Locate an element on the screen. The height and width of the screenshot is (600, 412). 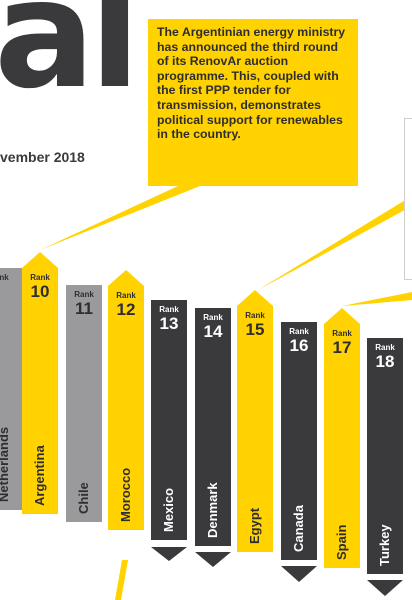
rank-number: 15 is located at coordinates (255, 329).